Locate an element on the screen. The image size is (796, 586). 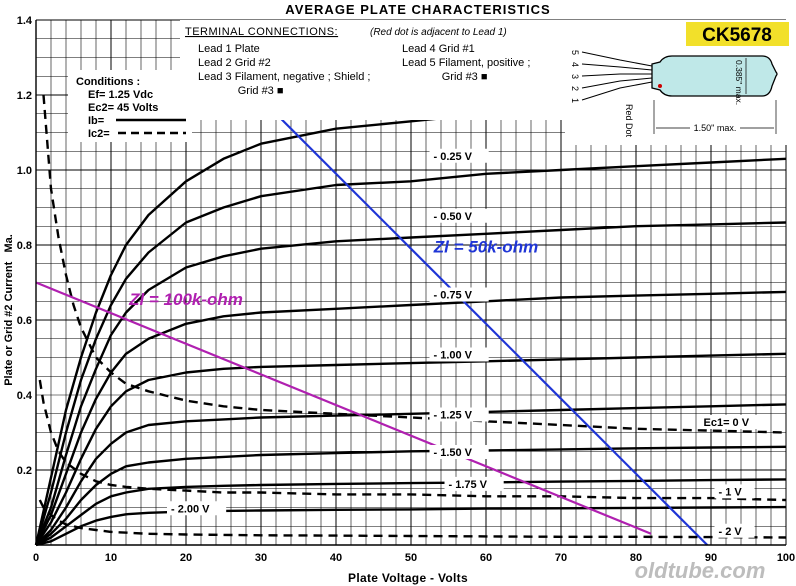
plate-current-curve is located at coordinates (411, 512).